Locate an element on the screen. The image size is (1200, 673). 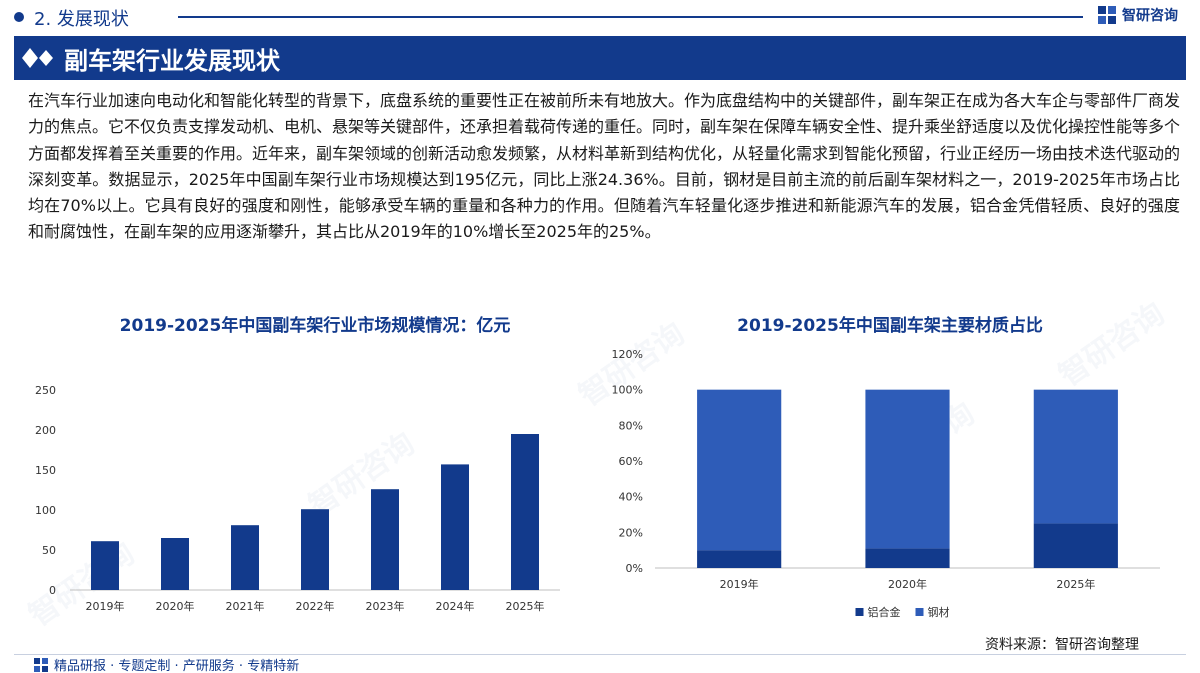
logo-text: 智研咨询 is located at coordinates (1150, 16).